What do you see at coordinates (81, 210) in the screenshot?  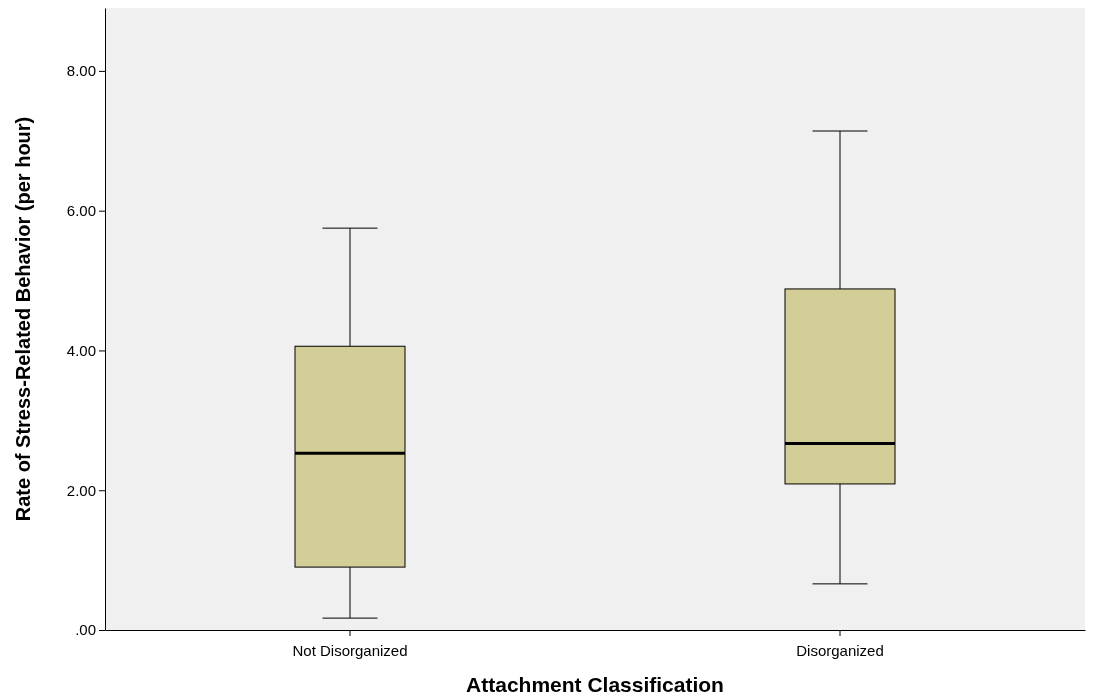 I see `y-tick-label: 6.00` at bounding box center [81, 210].